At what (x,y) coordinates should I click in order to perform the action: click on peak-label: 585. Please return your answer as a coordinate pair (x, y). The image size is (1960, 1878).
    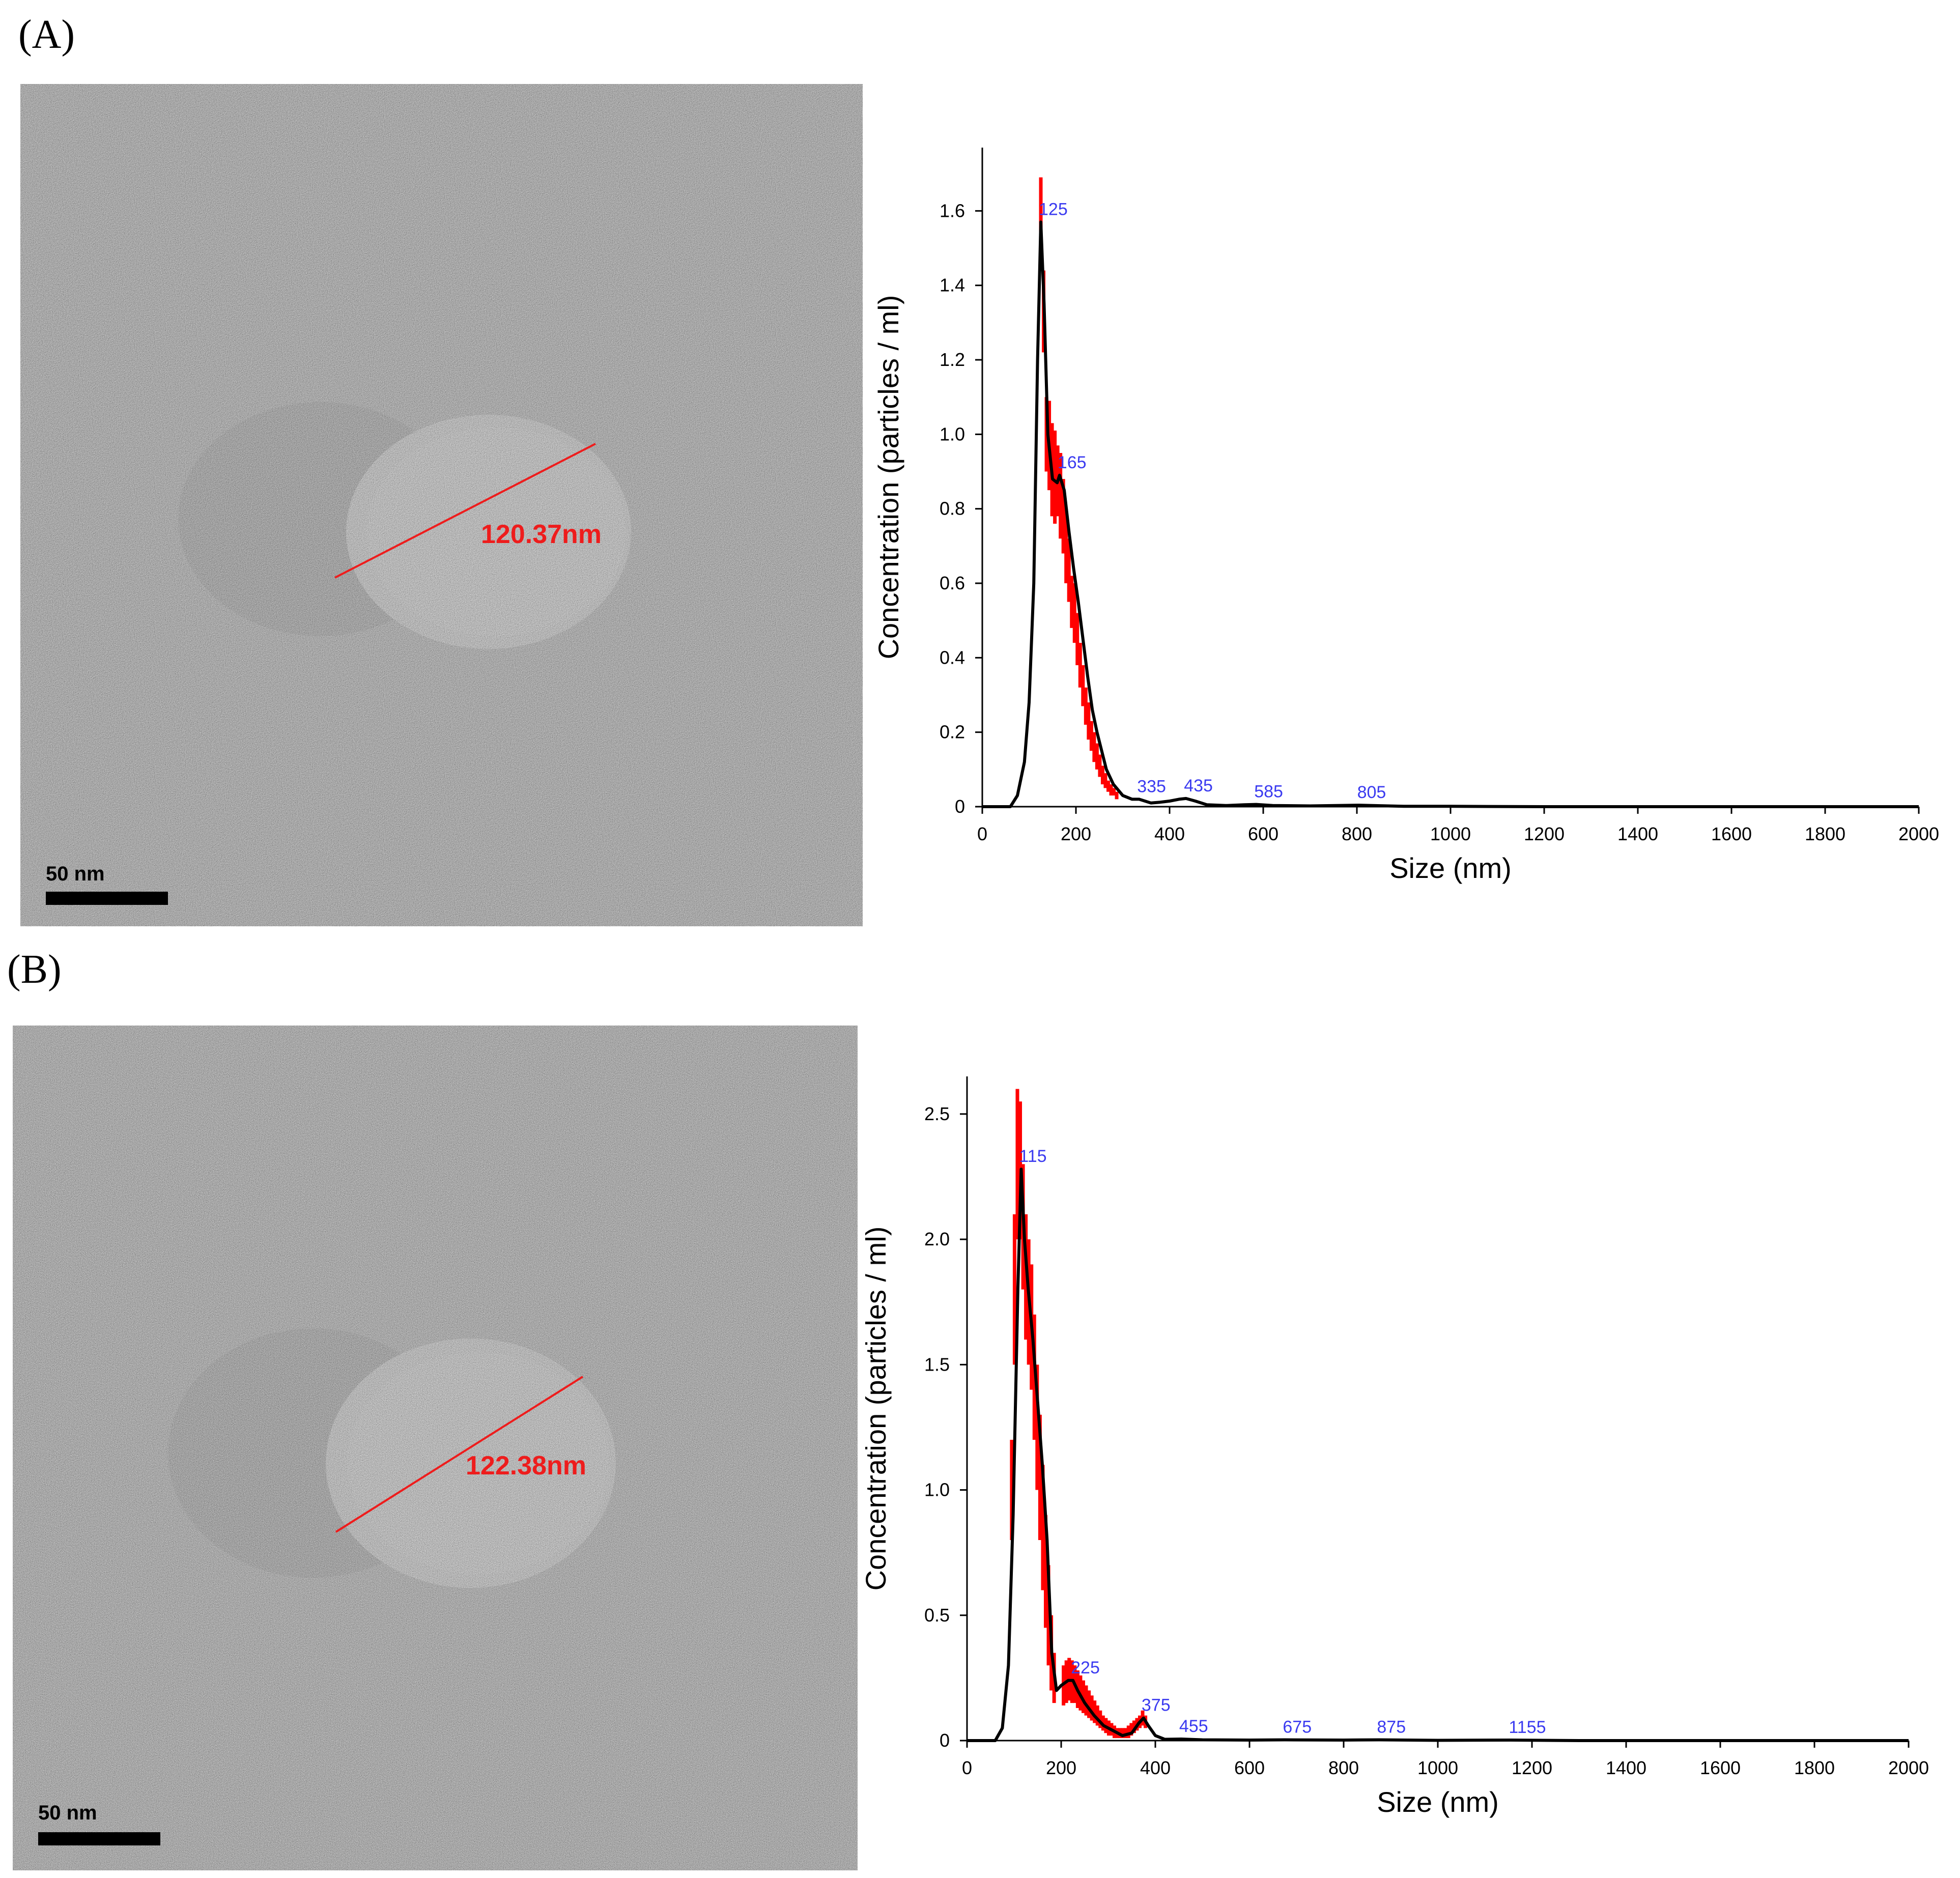
    Looking at the image, I should click on (1269, 792).